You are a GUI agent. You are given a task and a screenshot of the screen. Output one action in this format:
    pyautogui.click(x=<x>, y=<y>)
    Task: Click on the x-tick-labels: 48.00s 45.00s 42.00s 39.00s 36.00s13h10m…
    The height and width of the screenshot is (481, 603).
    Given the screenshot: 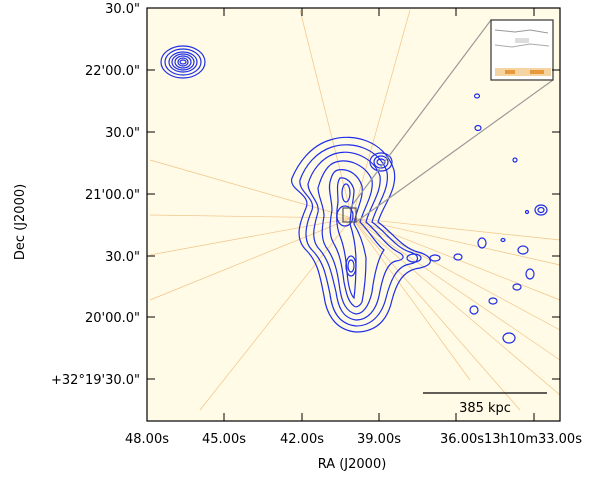 What is the action you would take?
    pyautogui.click(x=353, y=439)
    